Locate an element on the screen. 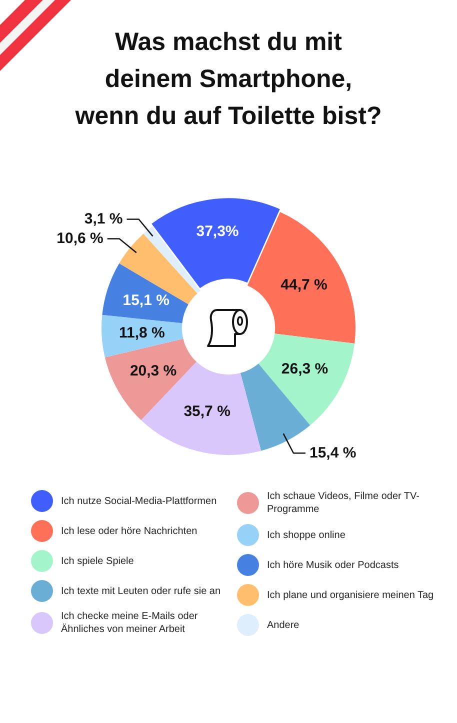 This screenshot has height=723, width=457. legend-label: Ich texte mit Leuten oder rufe sie an is located at coordinates (141, 591).